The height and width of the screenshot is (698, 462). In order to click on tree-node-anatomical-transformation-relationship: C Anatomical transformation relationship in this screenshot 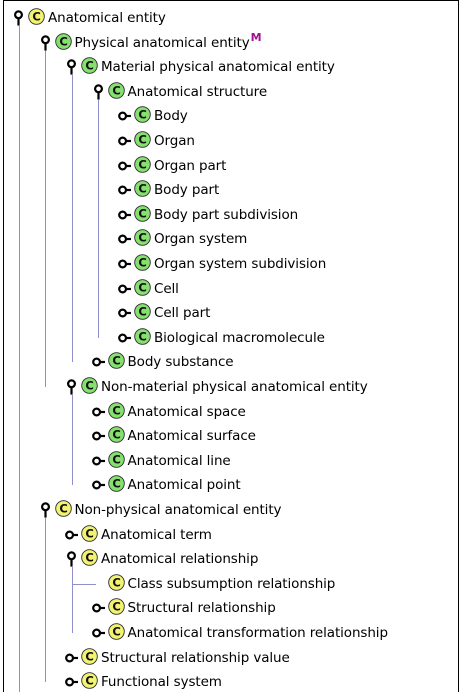, I will do `click(231, 633)`.